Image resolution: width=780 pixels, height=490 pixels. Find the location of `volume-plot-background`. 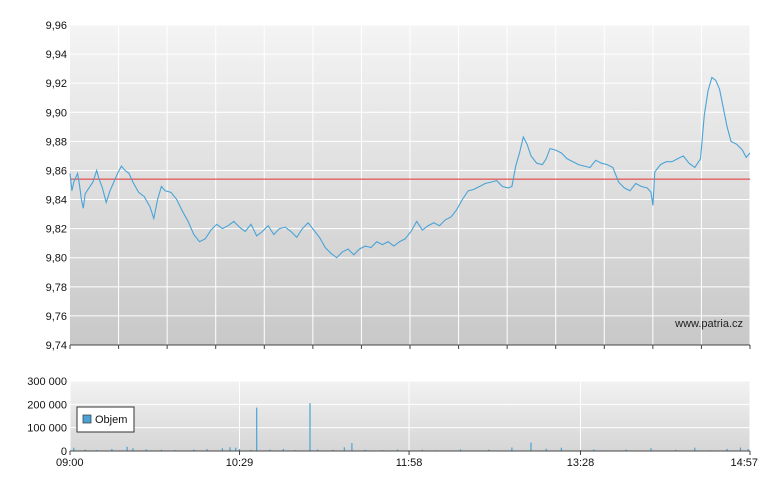

volume-plot-background is located at coordinates (410, 416).